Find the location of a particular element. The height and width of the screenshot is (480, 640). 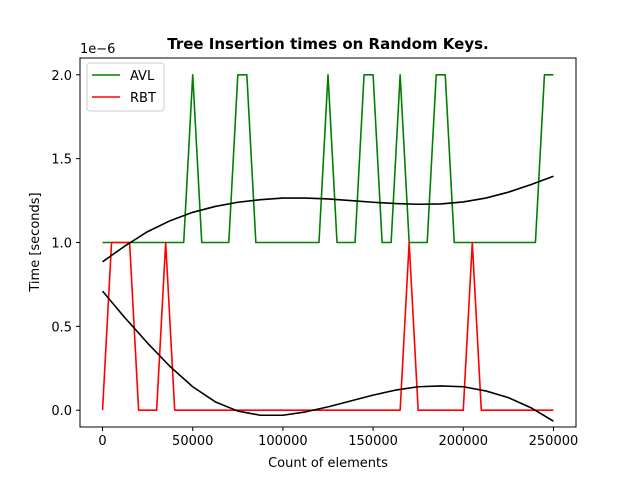

x-tick-label: 250000 is located at coordinates (554, 441).